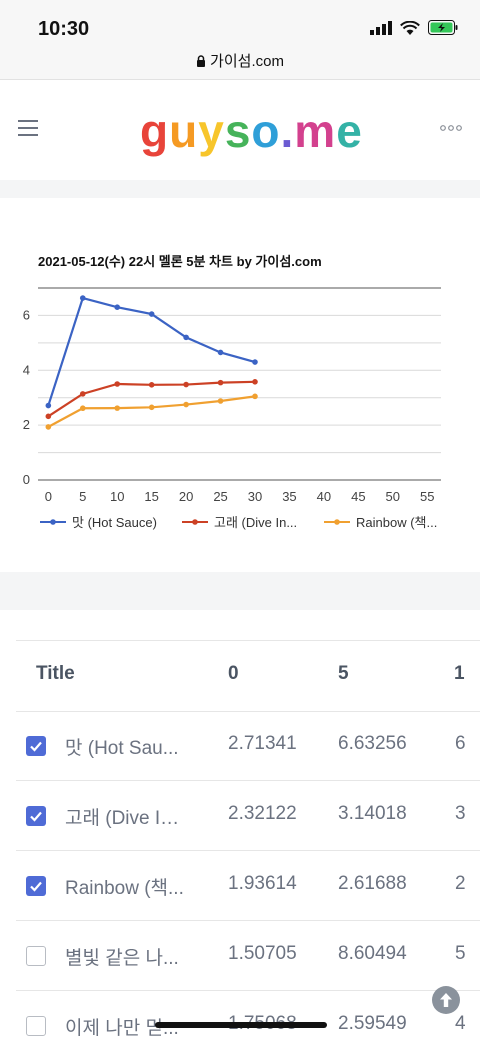  Describe the element at coordinates (289, 496) in the screenshot. I see `x-tick-label: 35` at that location.